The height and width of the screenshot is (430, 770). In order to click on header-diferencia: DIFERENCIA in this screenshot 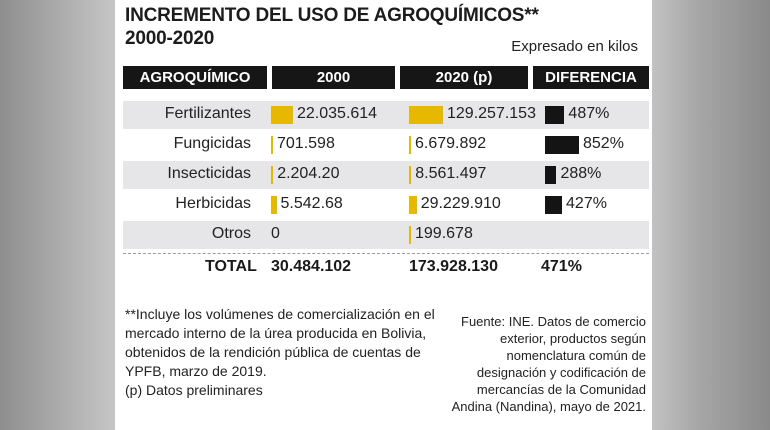, I will do `click(591, 77)`.